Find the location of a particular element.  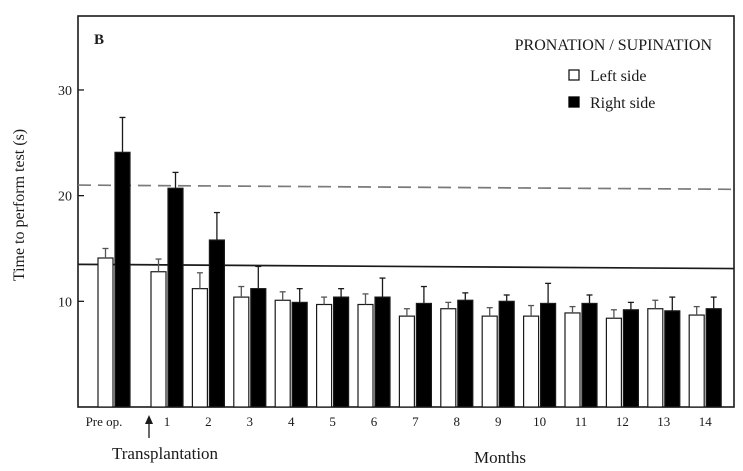

x-tick-label: 12 is located at coordinates (622, 421).